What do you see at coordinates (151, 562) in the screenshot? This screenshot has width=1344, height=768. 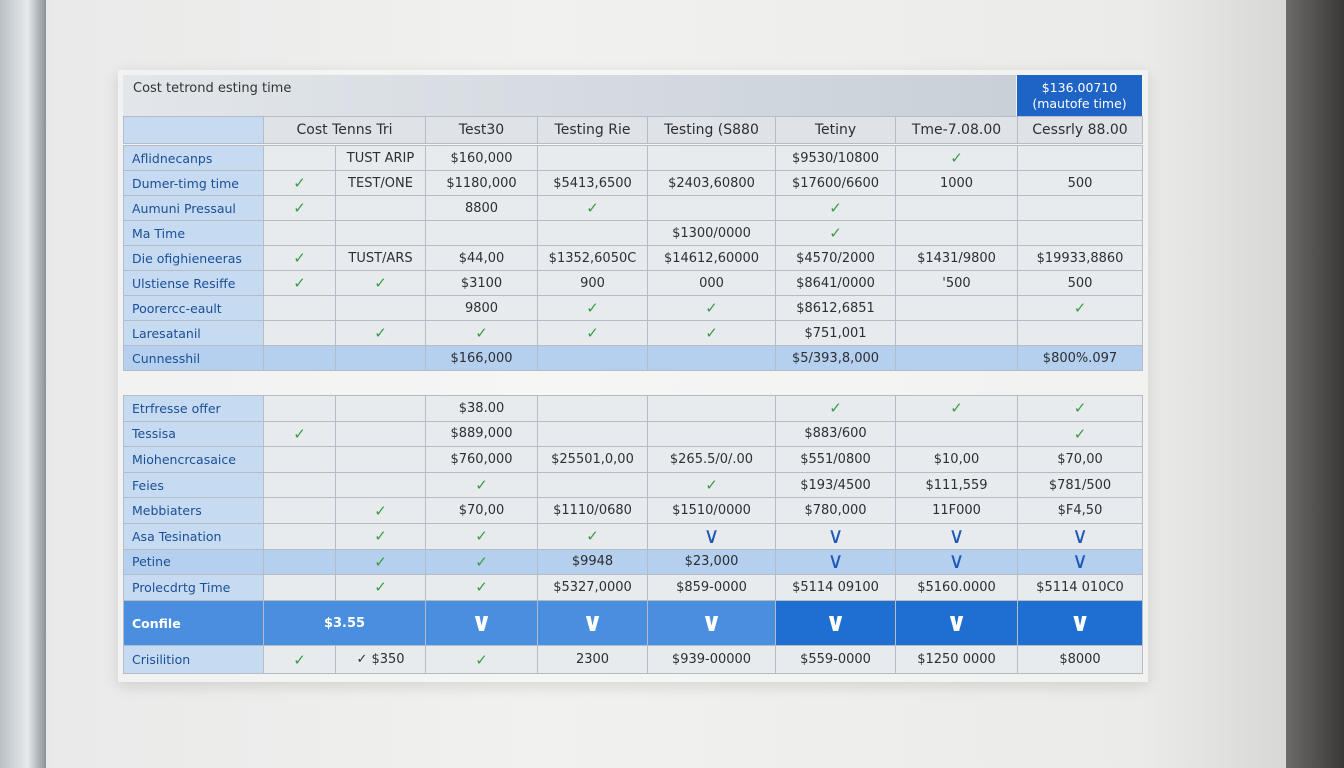 I see `cell-text: Petine` at bounding box center [151, 562].